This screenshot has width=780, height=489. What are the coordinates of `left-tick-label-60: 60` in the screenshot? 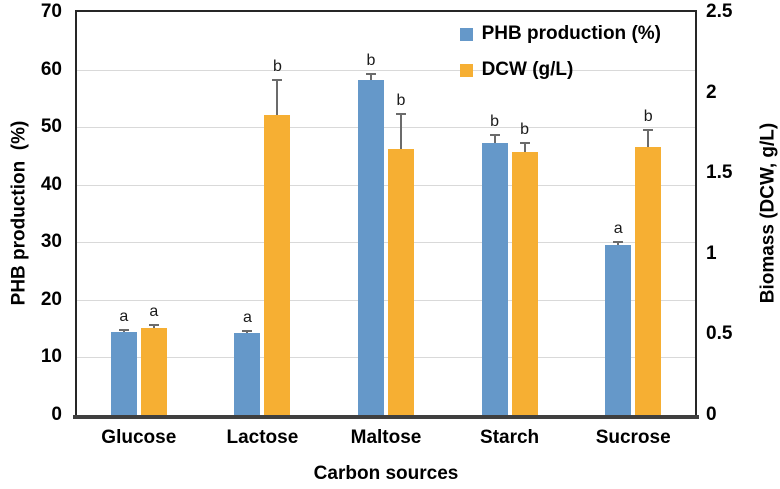 It's located at (51, 69).